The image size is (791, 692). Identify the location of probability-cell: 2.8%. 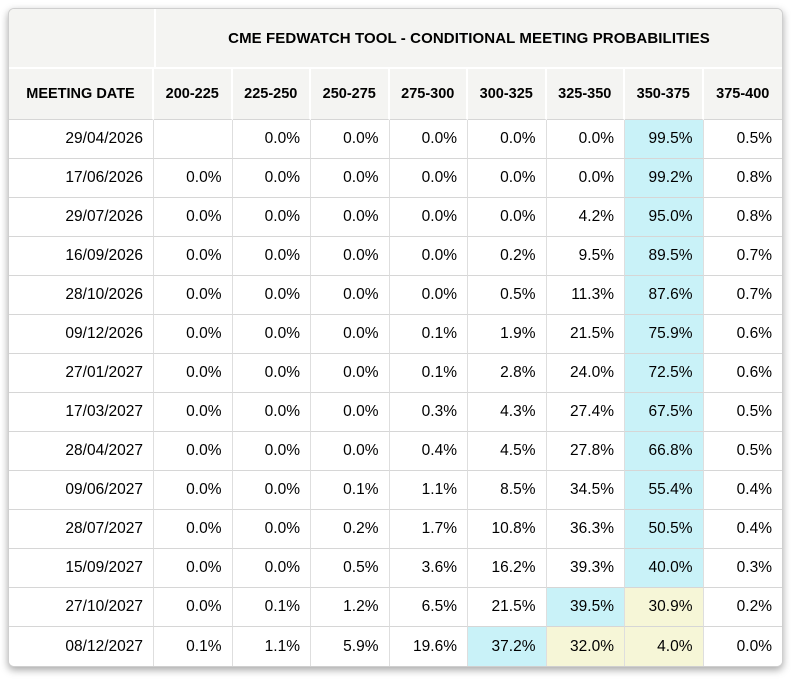
(507, 373).